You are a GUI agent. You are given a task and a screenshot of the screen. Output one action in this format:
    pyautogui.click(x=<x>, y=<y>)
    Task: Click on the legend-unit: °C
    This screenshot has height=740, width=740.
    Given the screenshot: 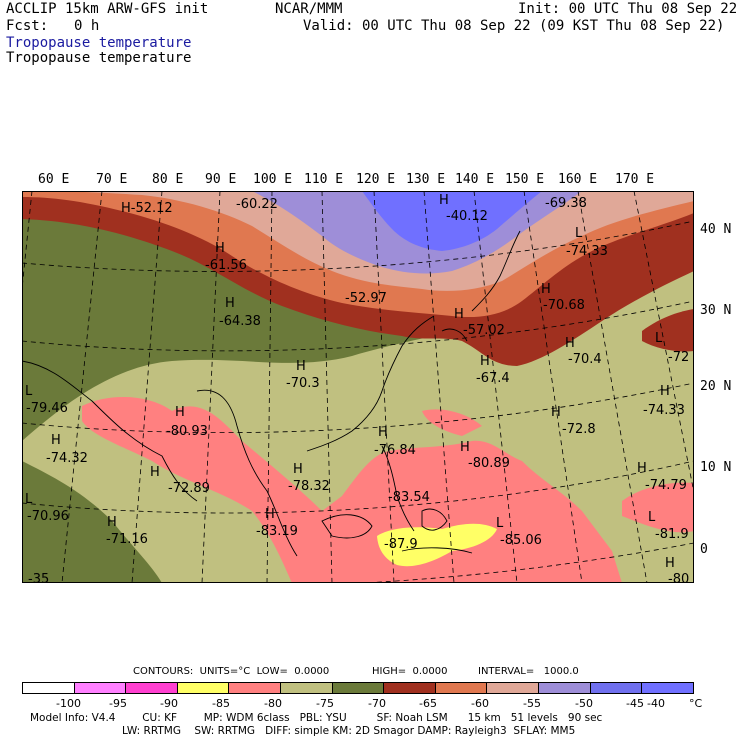 What is the action you would take?
    pyautogui.click(x=696, y=703)
    